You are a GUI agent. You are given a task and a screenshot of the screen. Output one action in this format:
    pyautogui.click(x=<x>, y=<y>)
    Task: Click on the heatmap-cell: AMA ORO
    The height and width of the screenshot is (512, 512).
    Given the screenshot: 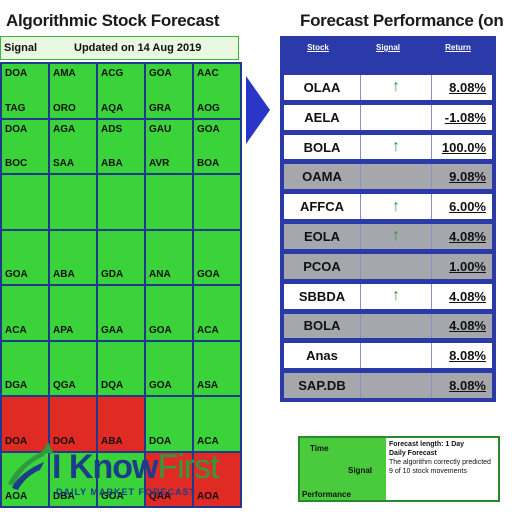 What is the action you would take?
    pyautogui.click(x=73, y=91)
    